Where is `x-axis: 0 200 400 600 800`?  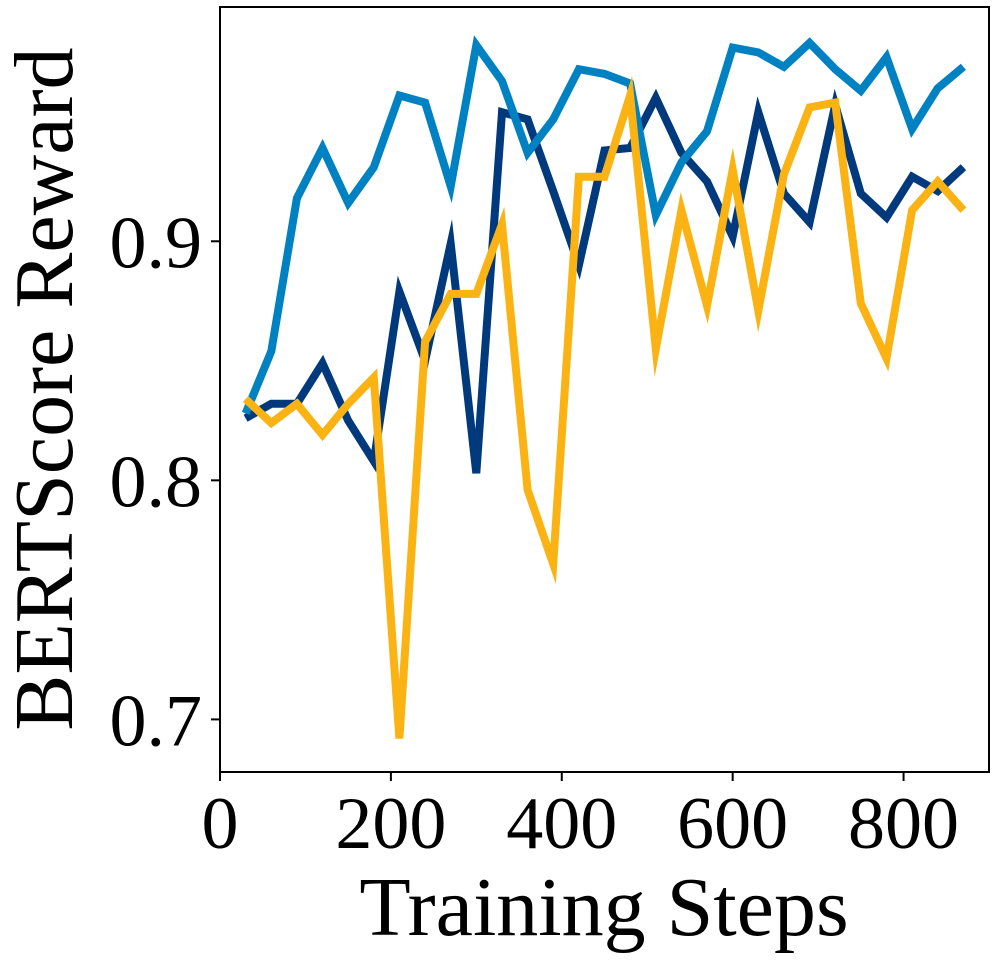 x-axis: 0 200 400 600 800 is located at coordinates (580, 818).